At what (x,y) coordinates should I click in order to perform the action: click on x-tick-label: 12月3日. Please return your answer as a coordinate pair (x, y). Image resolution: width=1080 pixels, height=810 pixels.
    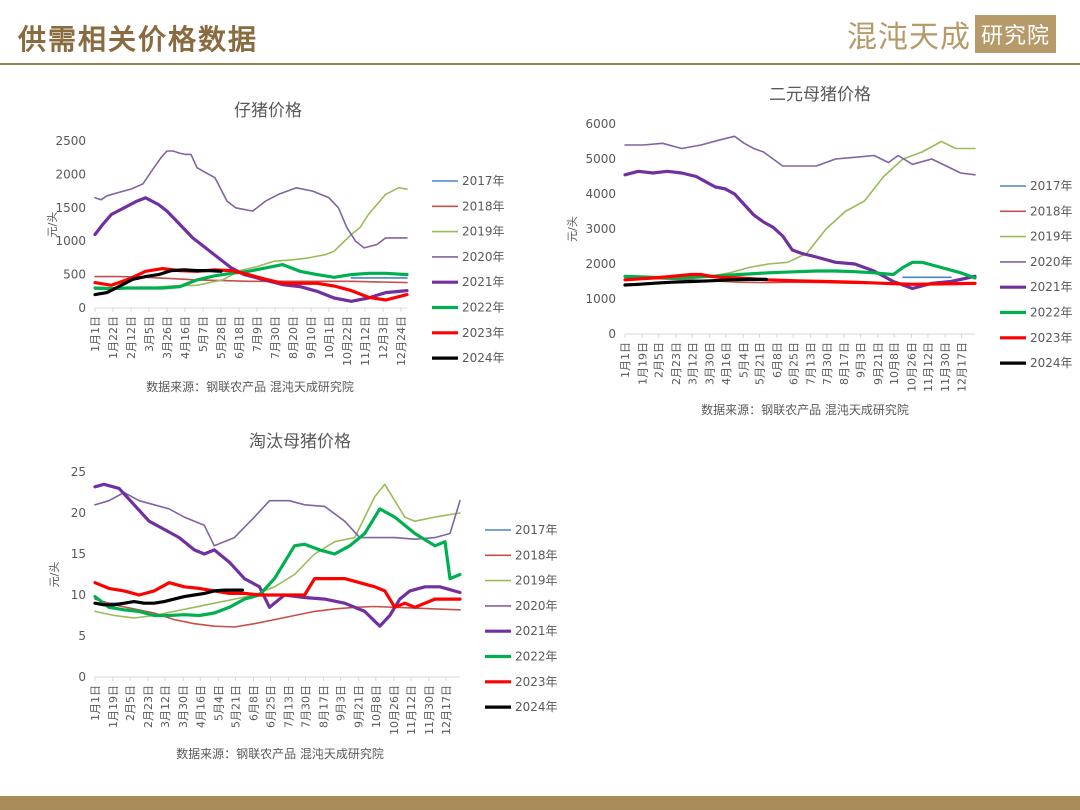
    Looking at the image, I should click on (383, 337).